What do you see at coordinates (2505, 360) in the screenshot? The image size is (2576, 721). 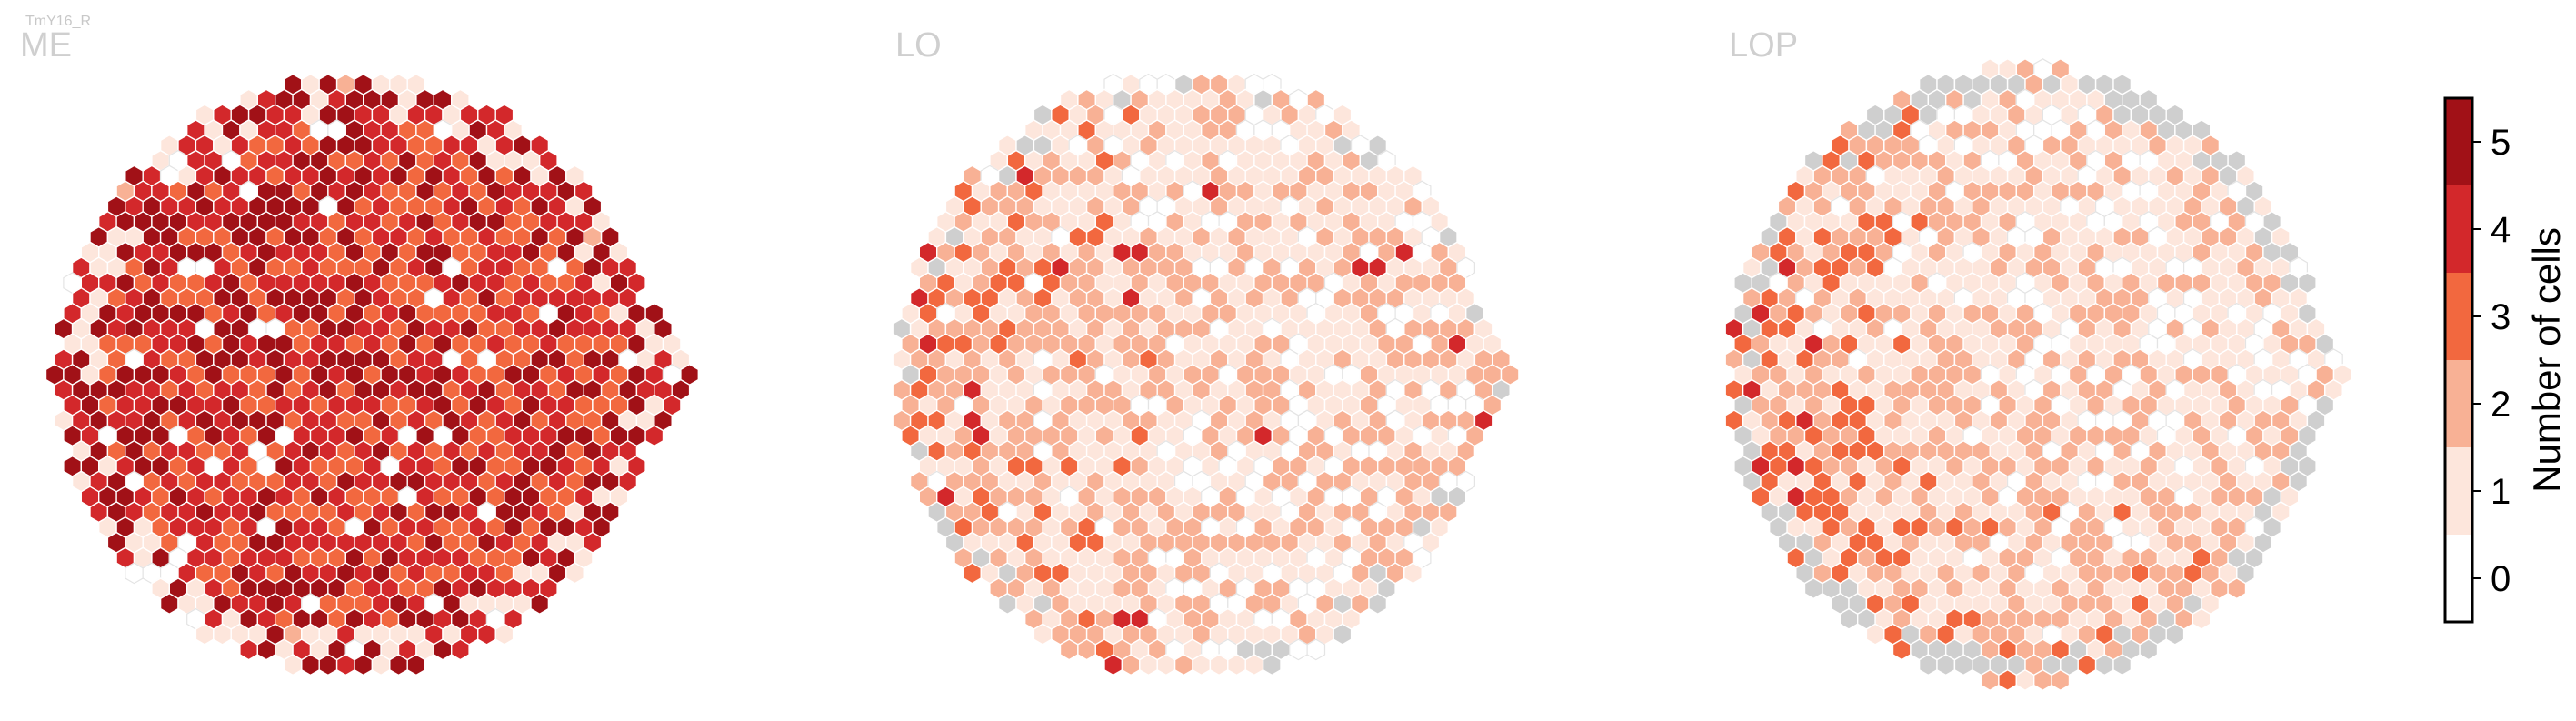 I see `colorbar: 0 1 2 3 4 5 Number of cells` at bounding box center [2505, 360].